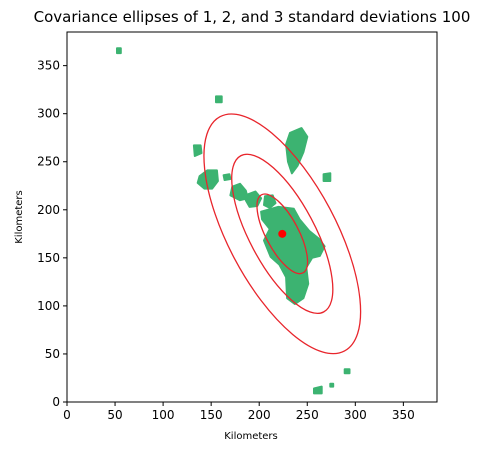  What do you see at coordinates (197, 150) in the screenshot?
I see `land-region-west-island-b` at bounding box center [197, 150].